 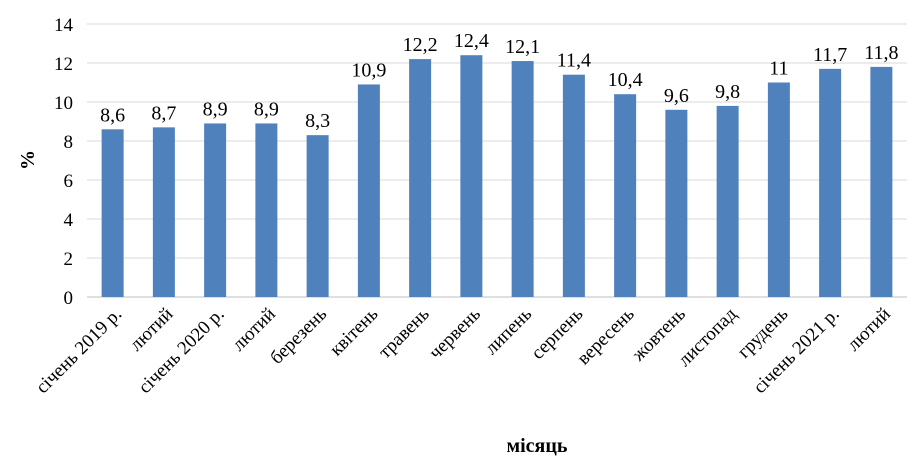 I want to click on y-tick-label: 14, so click(x=64, y=25).